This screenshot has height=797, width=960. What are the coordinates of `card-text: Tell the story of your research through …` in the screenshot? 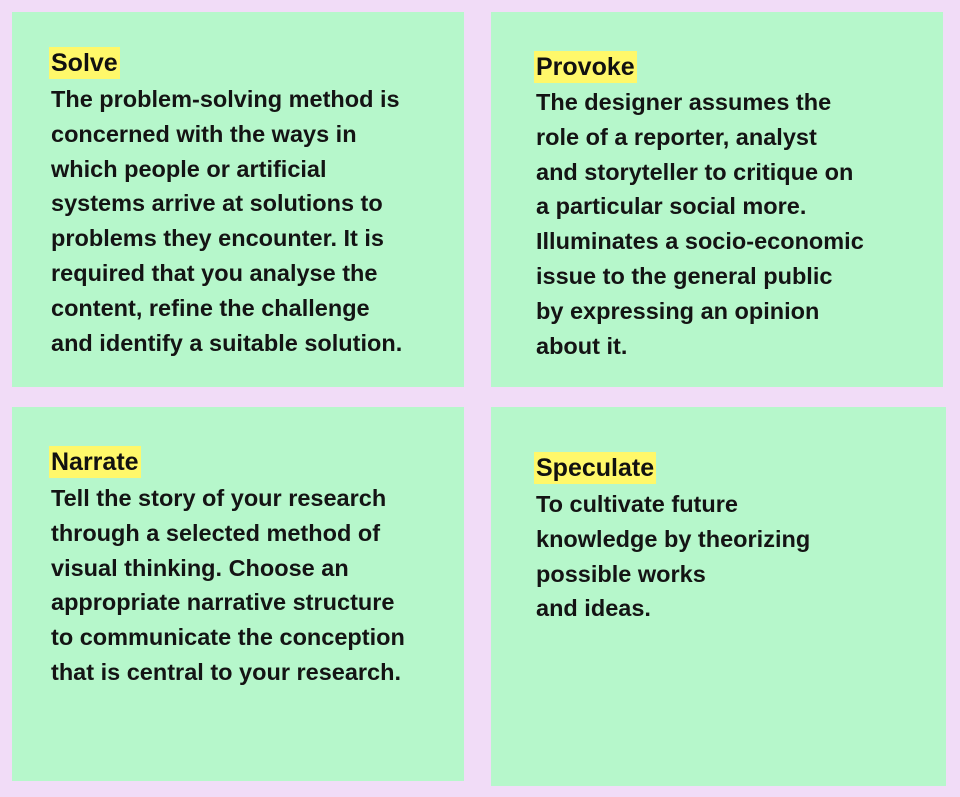 It's located at (228, 585).